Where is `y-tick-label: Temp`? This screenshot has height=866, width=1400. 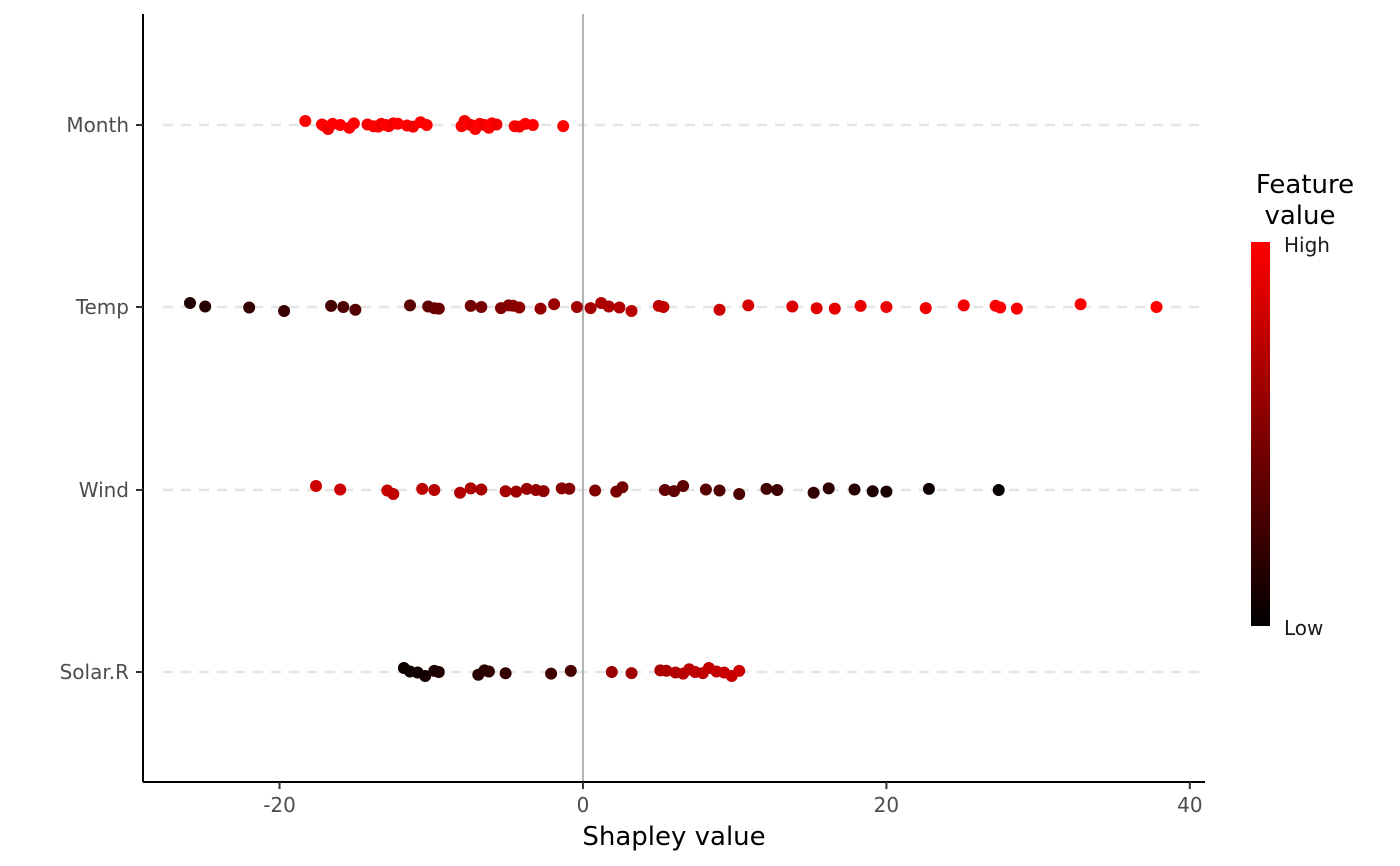 y-tick-label: Temp is located at coordinates (102, 307).